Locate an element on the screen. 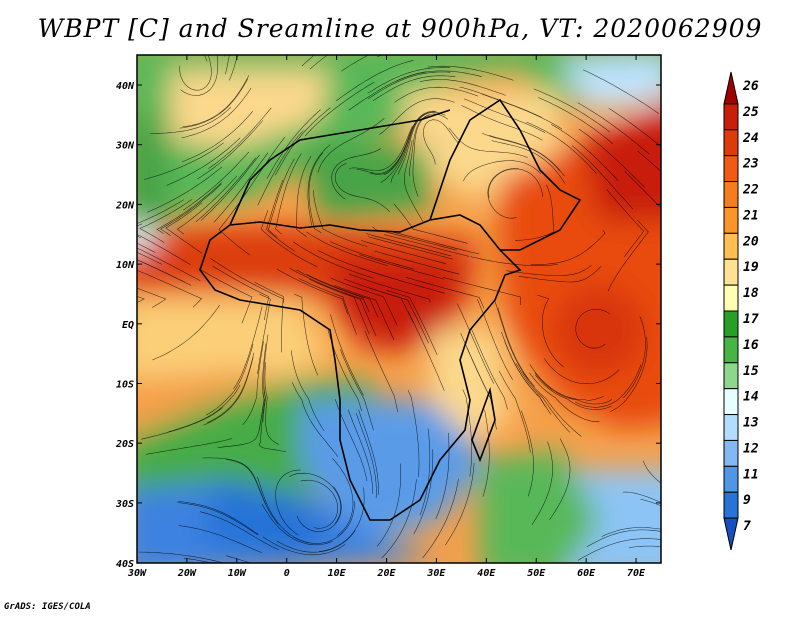 The image size is (800, 618). lon-tick-label: 30W is located at coordinates (137, 573).